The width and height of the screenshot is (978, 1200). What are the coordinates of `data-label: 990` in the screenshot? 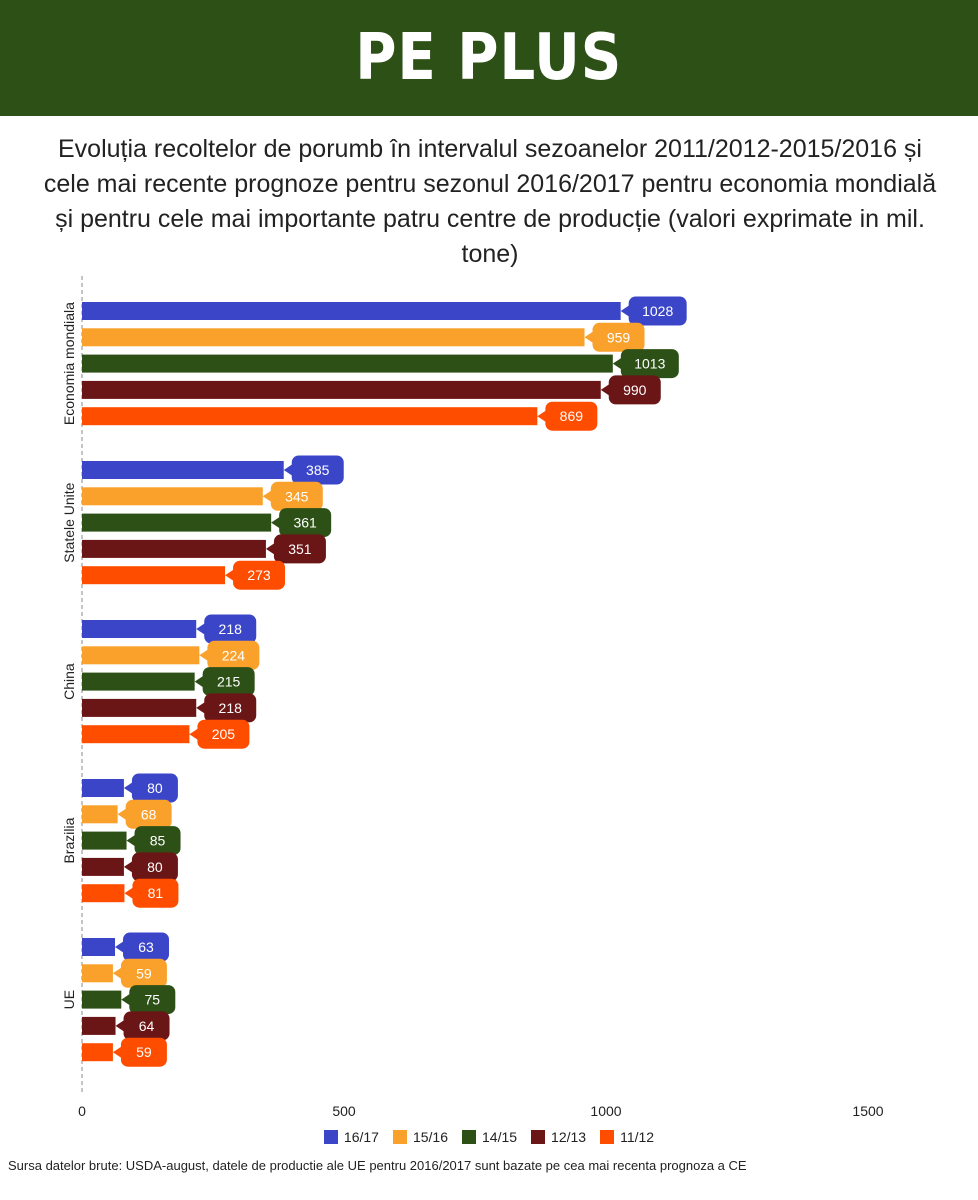 It's located at (635, 390).